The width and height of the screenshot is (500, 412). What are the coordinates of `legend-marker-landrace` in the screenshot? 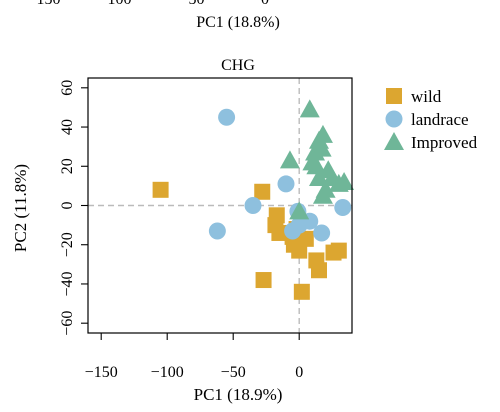 It's located at (394, 119).